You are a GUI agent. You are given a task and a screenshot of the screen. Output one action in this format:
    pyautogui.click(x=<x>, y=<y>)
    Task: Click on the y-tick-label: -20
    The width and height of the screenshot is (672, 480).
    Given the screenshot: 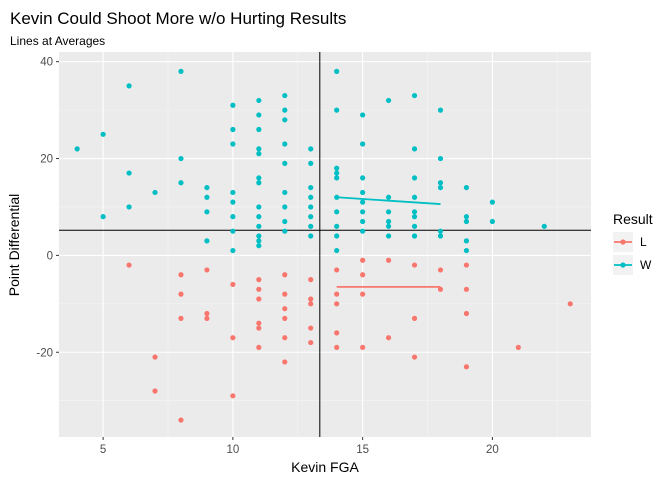 What is the action you would take?
    pyautogui.click(x=44, y=353)
    